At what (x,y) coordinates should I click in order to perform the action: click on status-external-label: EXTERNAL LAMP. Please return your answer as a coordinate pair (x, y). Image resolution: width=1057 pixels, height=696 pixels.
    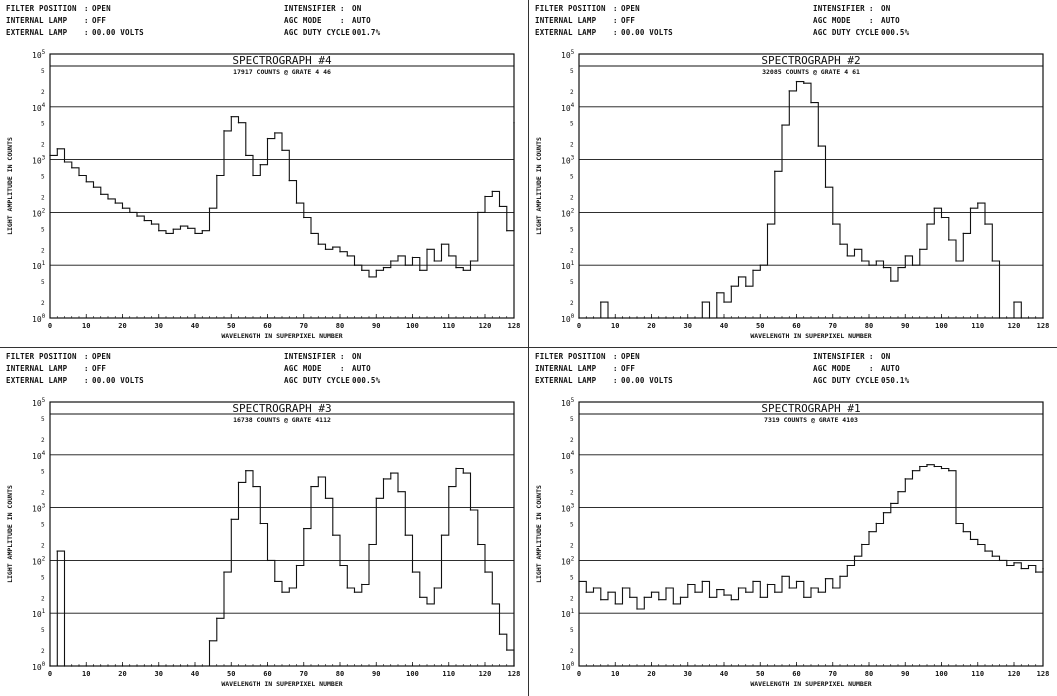
    Looking at the image, I should click on (566, 32).